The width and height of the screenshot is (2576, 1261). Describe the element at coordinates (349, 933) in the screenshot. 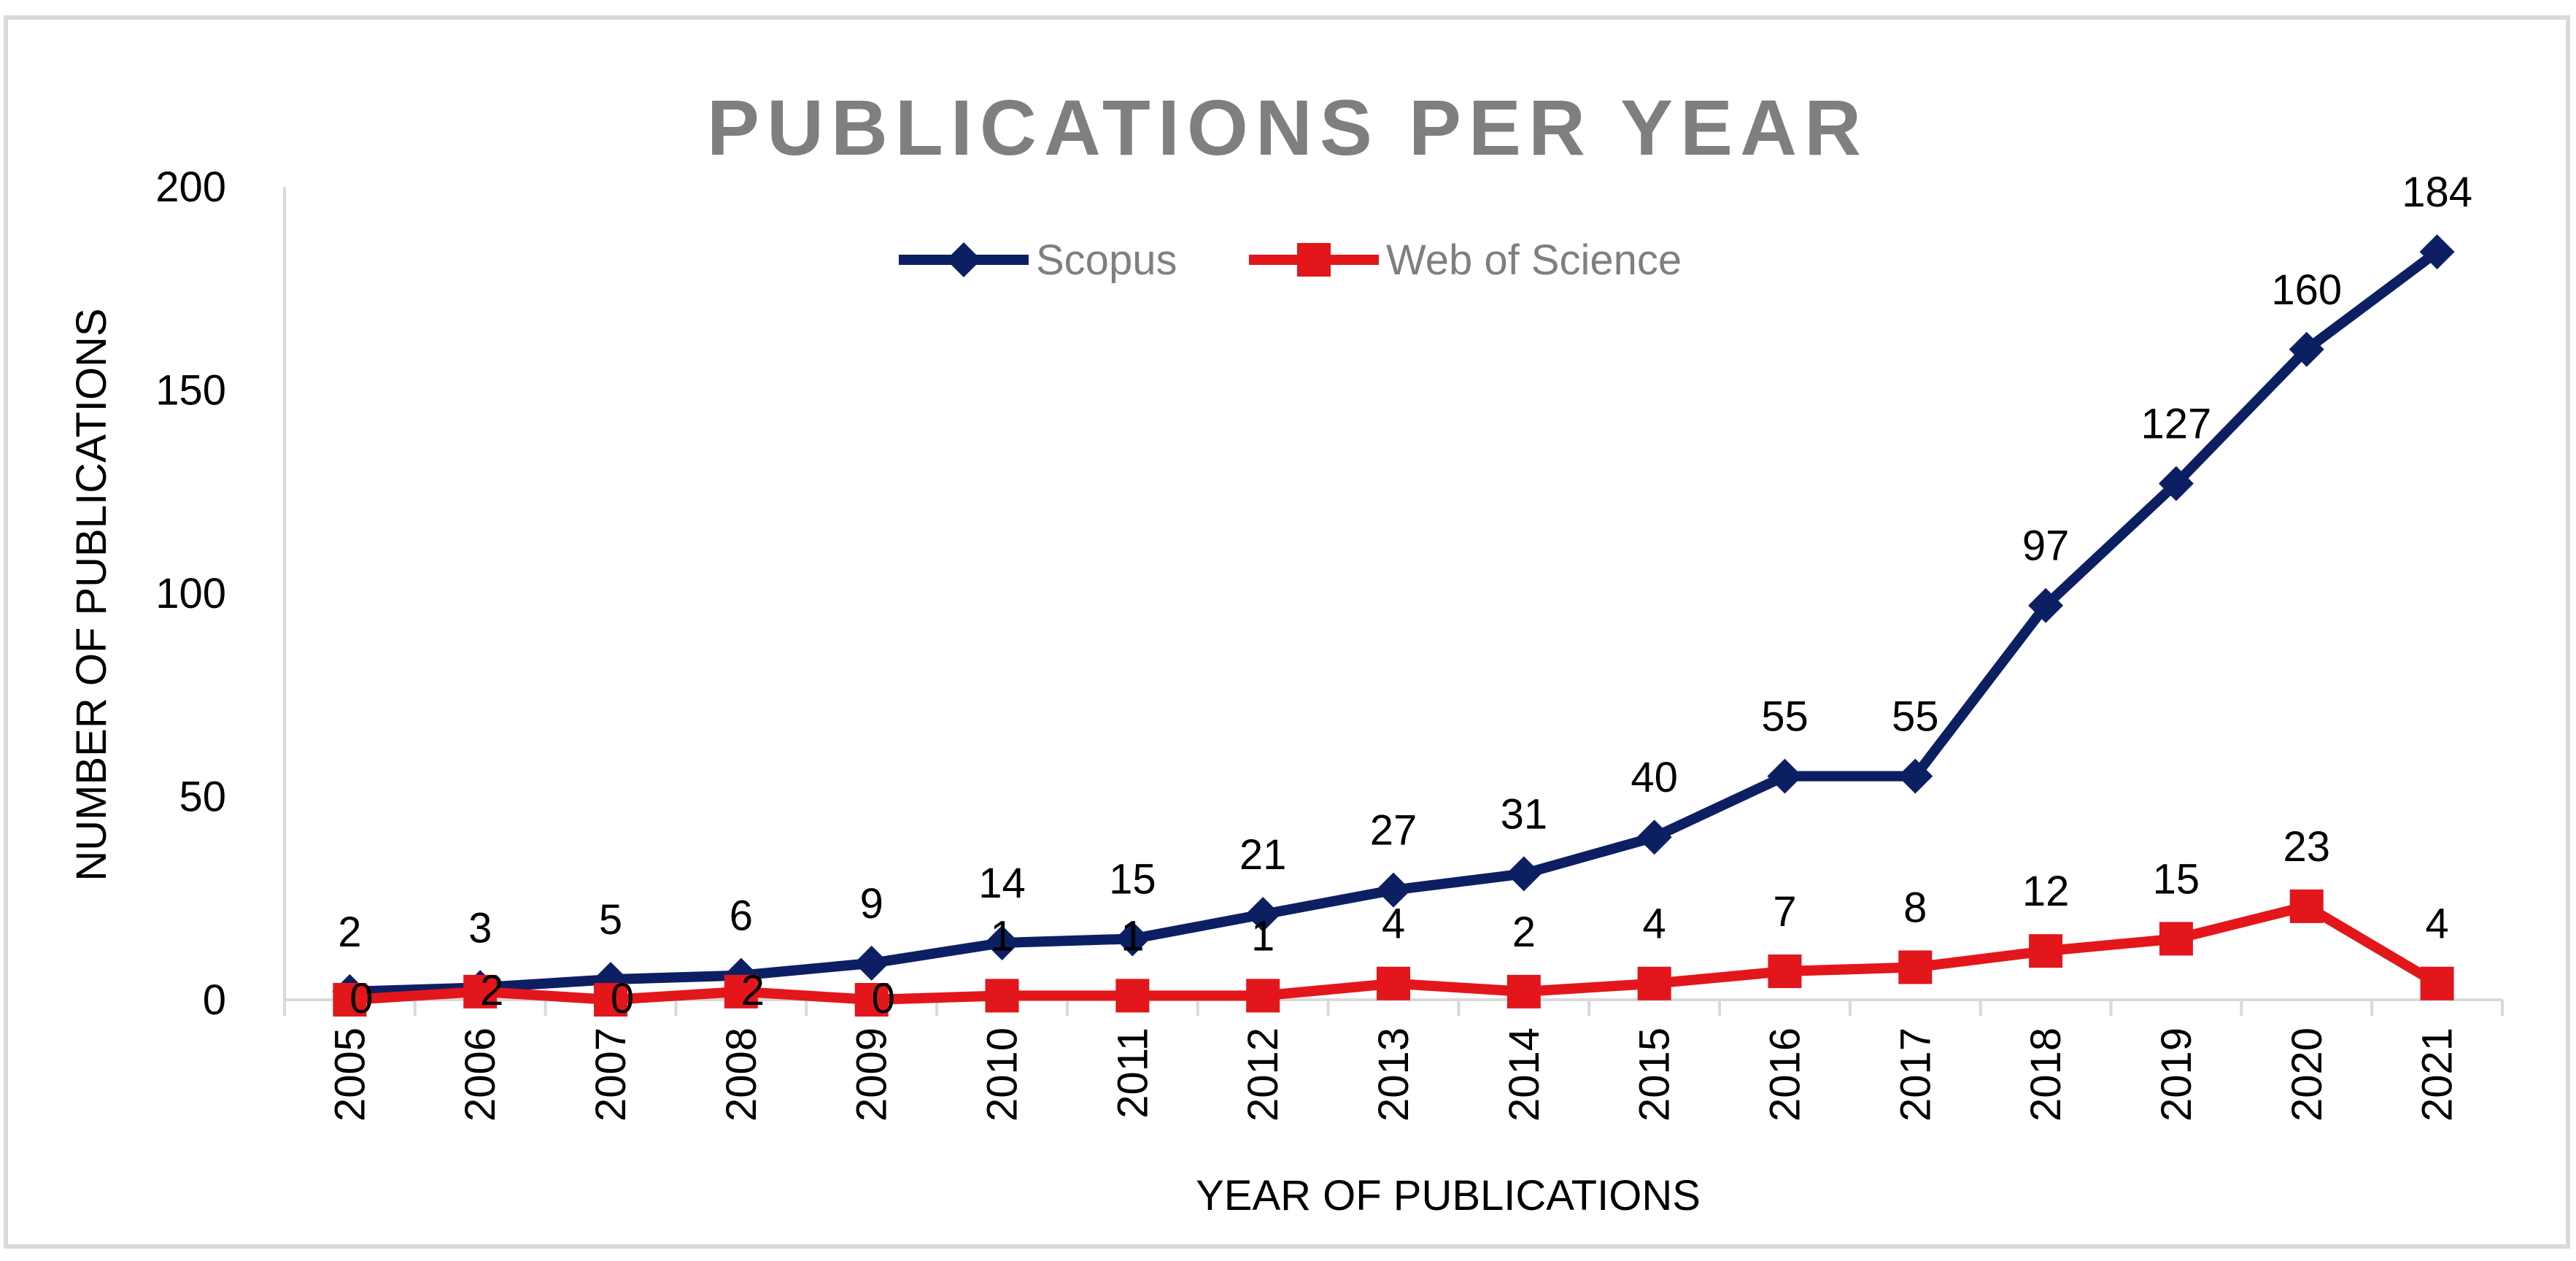

I see `data-label-0: 2` at that location.